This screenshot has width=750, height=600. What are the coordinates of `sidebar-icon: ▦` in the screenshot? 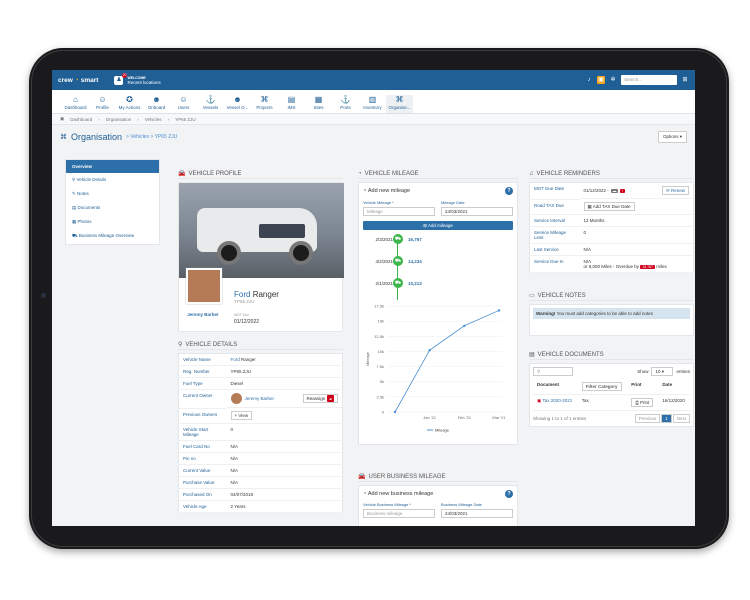 It's located at (75, 221).